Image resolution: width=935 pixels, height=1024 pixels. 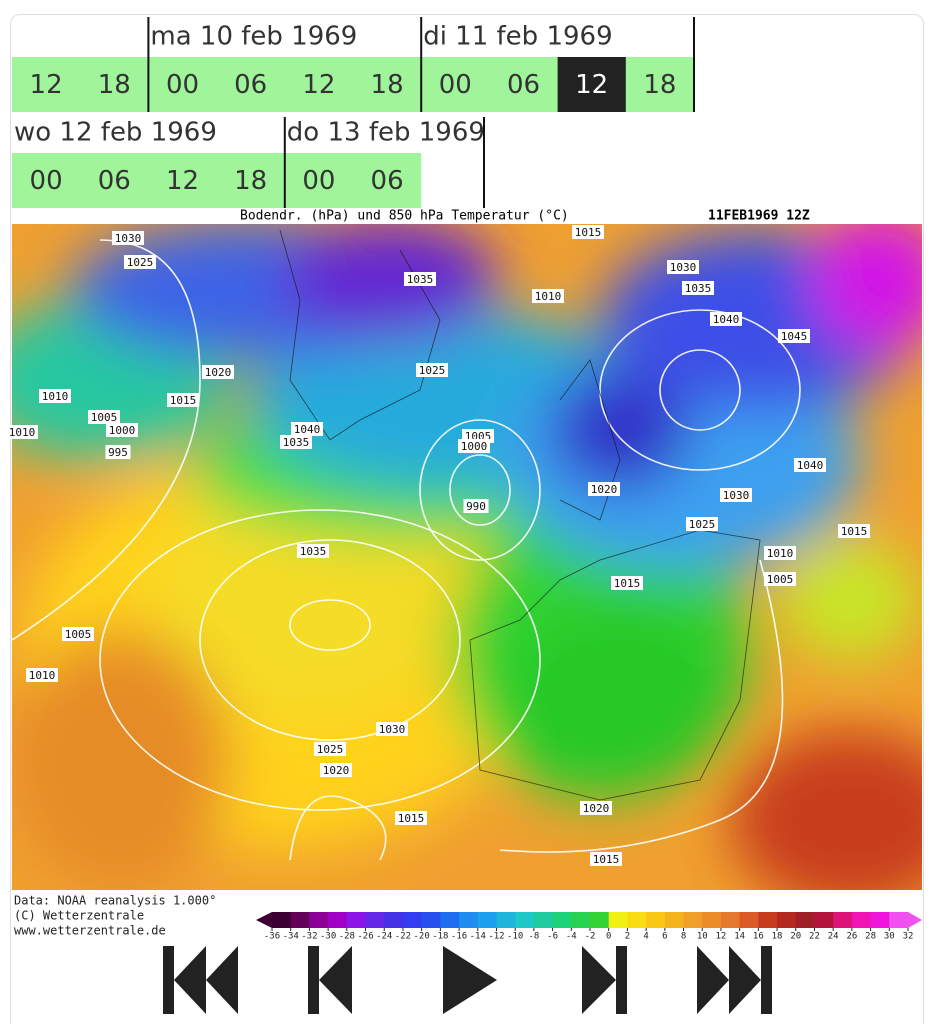 I want to click on footer-line: (C) Wetterzentrale, so click(x=79, y=916).